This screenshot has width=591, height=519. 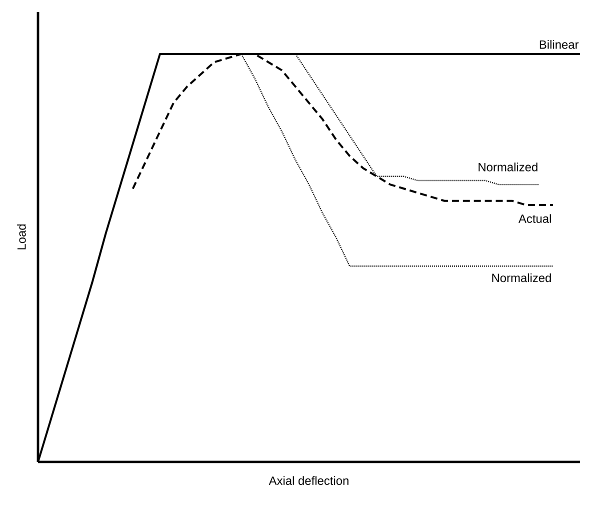 What do you see at coordinates (534, 218) in the screenshot?
I see `series-label: Actual` at bounding box center [534, 218].